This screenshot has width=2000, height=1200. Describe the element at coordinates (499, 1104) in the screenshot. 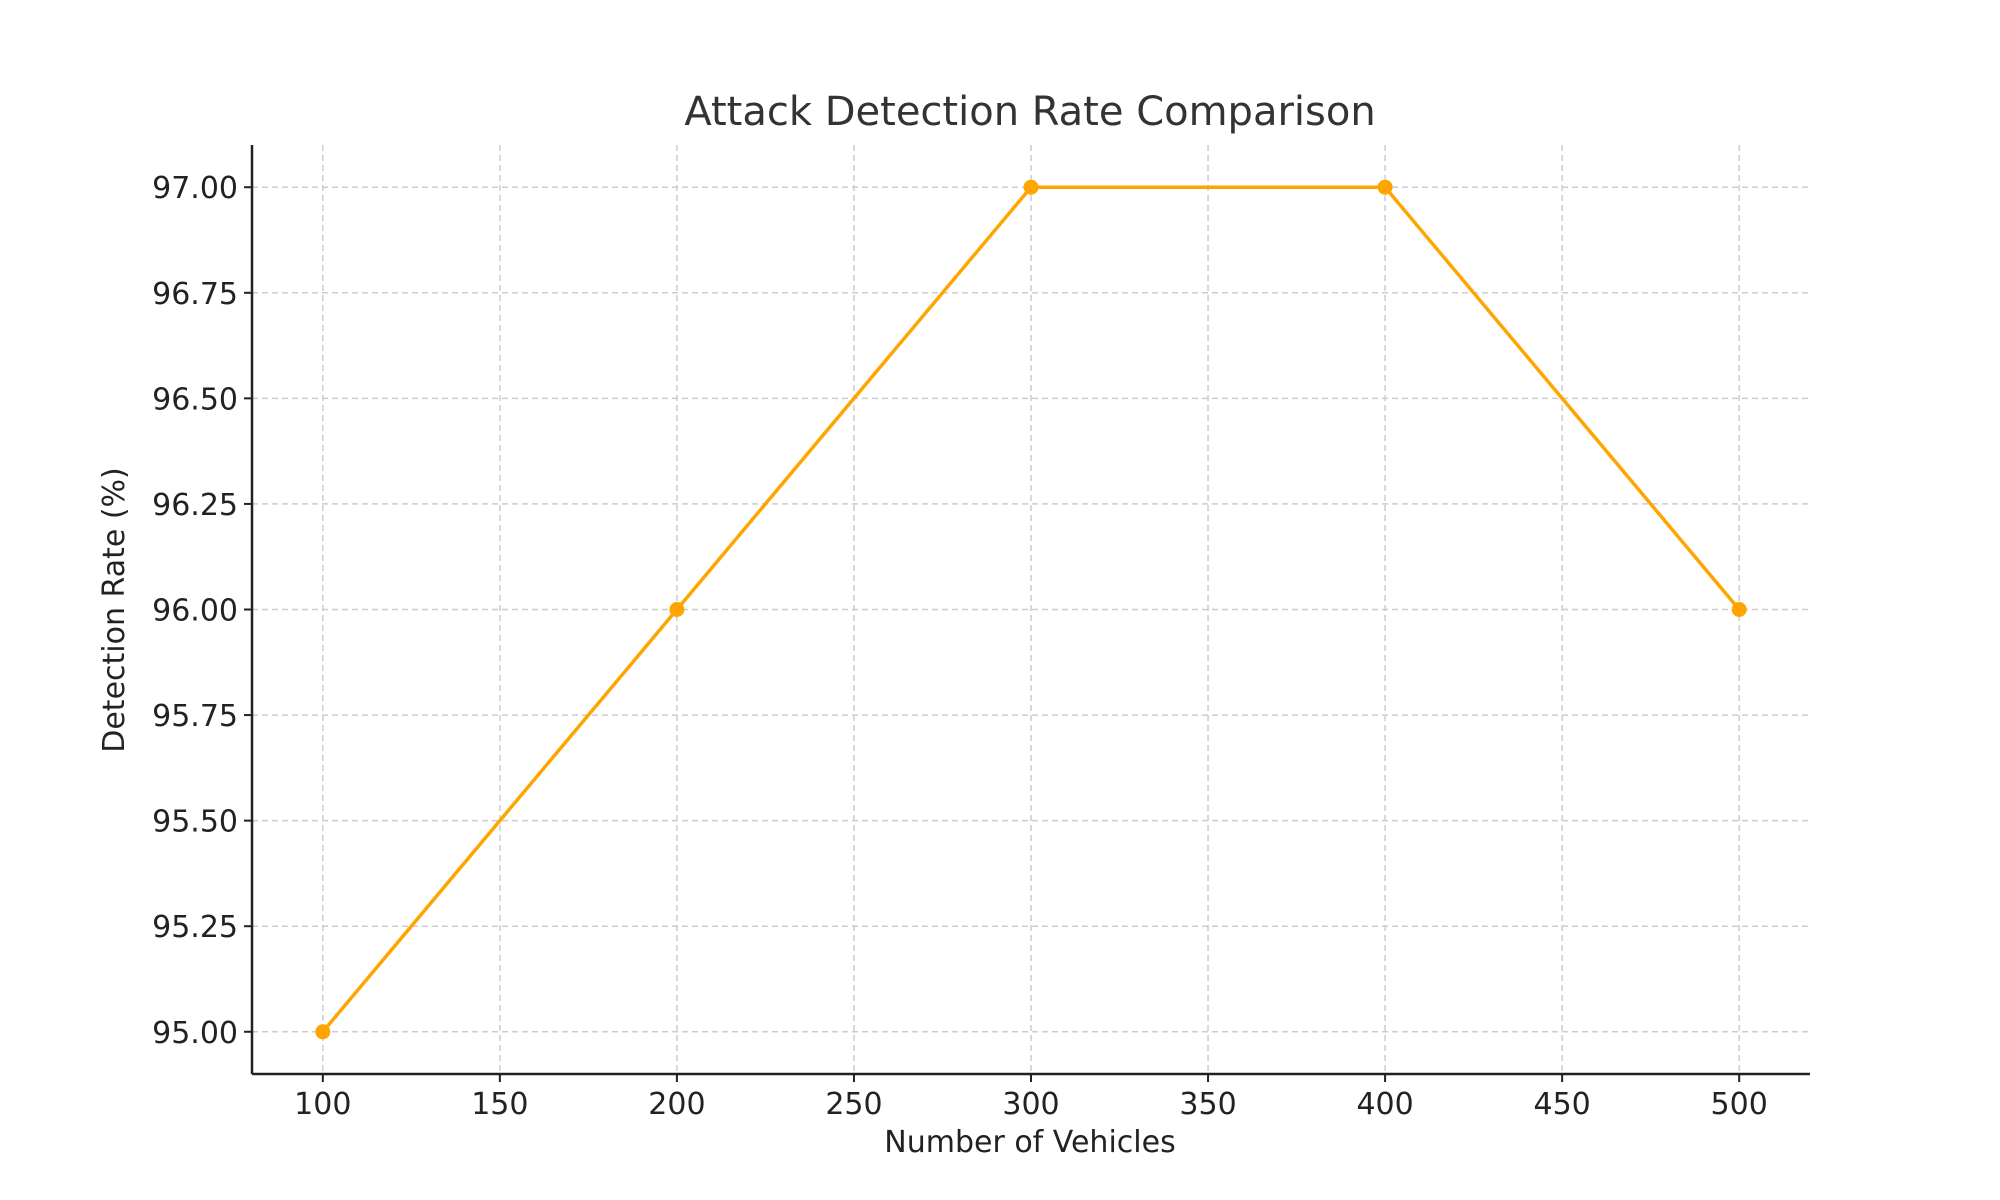

I see `x-tick-label: 150` at that location.